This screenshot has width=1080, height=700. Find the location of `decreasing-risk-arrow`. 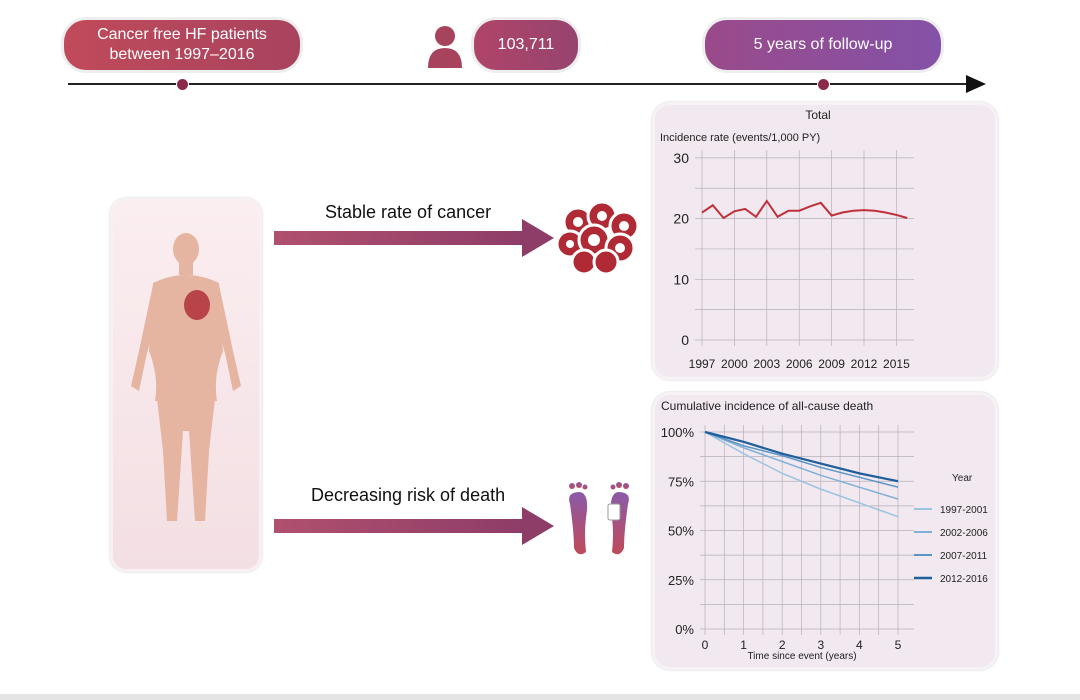

decreasing-risk-arrow is located at coordinates (414, 526).